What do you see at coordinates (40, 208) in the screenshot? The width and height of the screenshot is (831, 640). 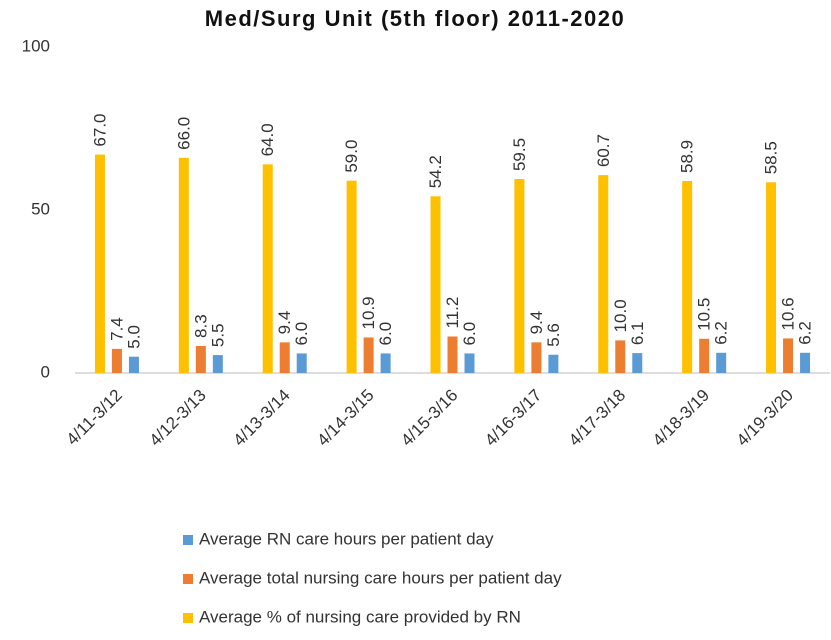 I see `y-tick-label: 50` at bounding box center [40, 208].